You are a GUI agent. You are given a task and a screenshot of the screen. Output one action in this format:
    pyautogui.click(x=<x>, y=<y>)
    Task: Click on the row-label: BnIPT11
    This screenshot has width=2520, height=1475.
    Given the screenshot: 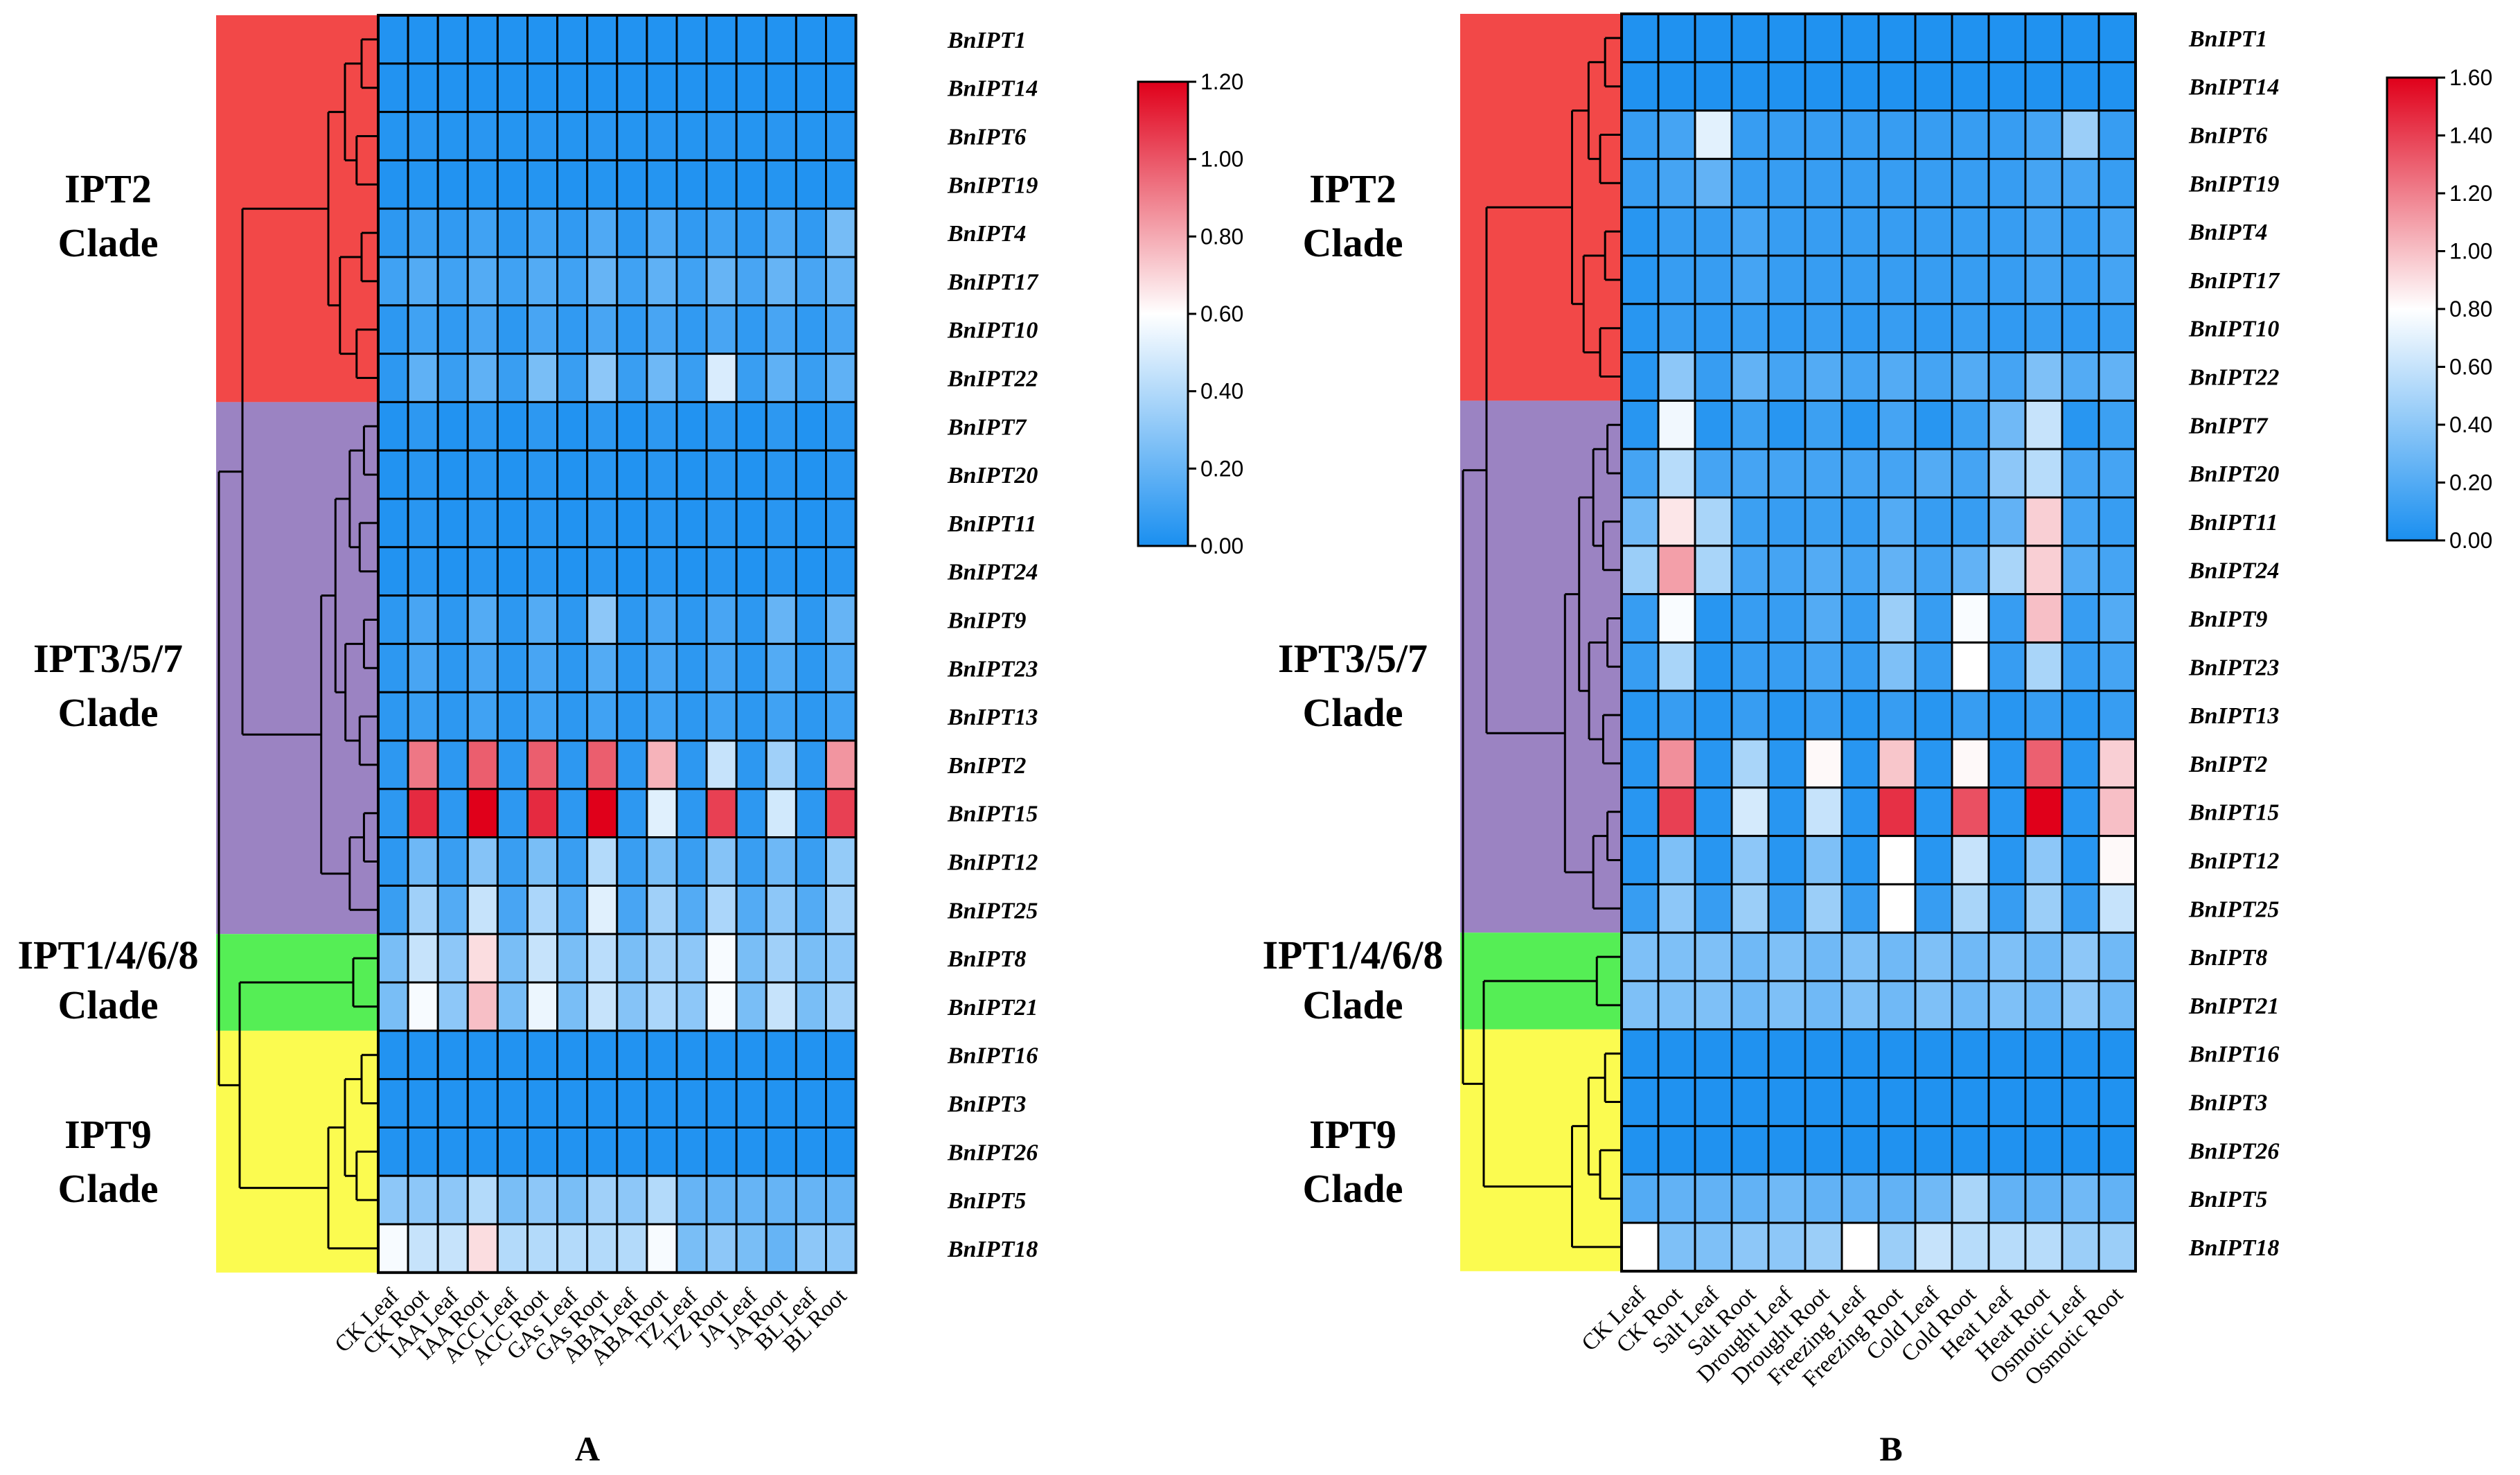 What is the action you would take?
    pyautogui.click(x=2233, y=523)
    